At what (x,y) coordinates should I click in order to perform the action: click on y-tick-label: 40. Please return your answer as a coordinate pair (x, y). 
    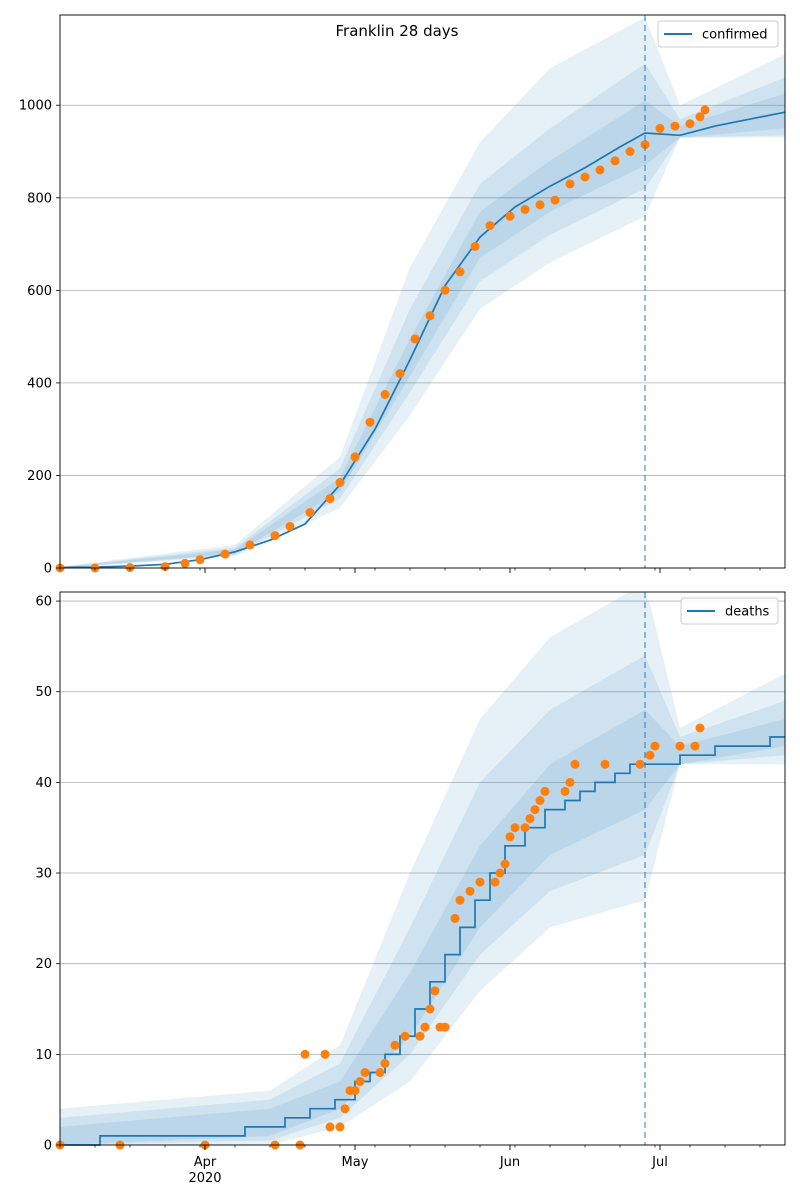
    Looking at the image, I should click on (43, 783).